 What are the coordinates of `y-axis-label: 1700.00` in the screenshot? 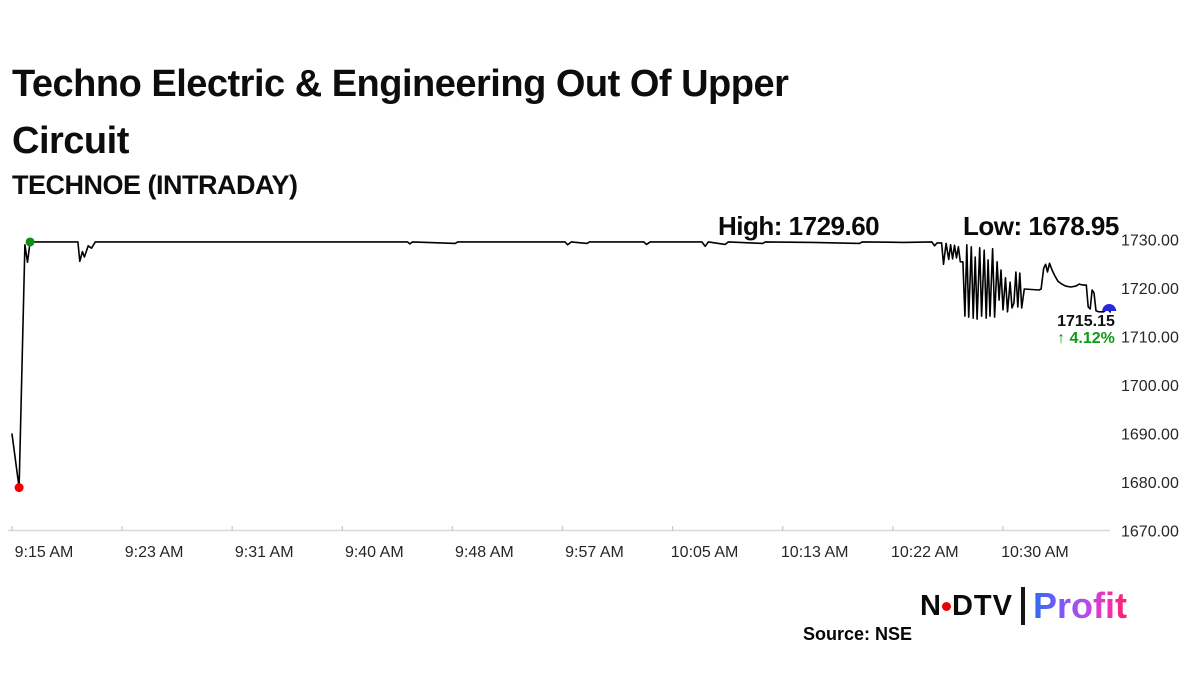 It's located at (1150, 386).